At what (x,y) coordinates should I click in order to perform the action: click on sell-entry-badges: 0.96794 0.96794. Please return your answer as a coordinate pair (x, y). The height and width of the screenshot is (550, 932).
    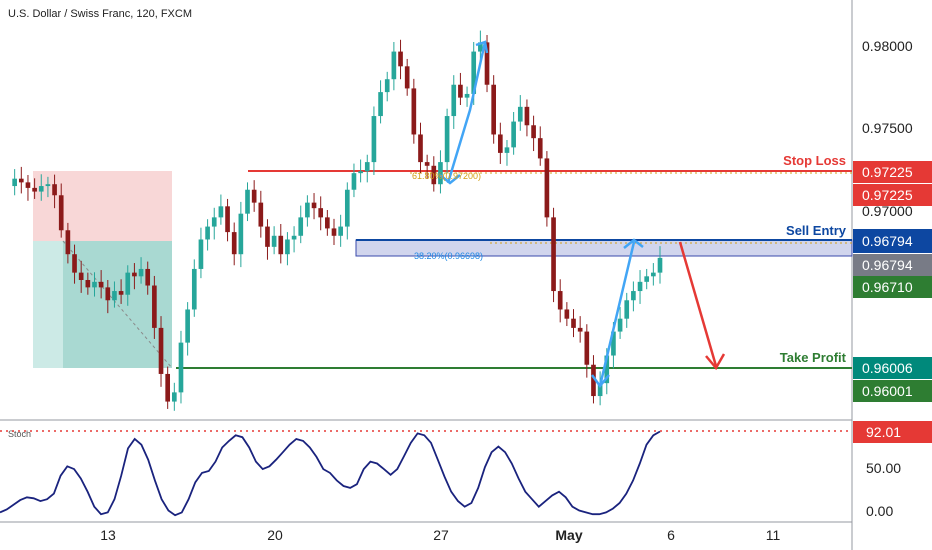
    Looking at the image, I should click on (892, 252).